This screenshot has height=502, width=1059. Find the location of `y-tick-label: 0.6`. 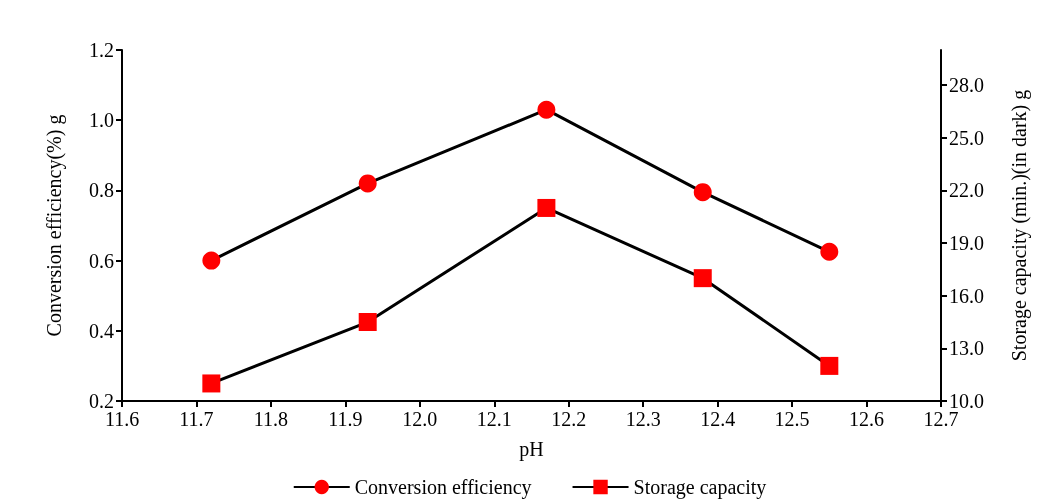

y-tick-label: 0.6 is located at coordinates (101, 260).